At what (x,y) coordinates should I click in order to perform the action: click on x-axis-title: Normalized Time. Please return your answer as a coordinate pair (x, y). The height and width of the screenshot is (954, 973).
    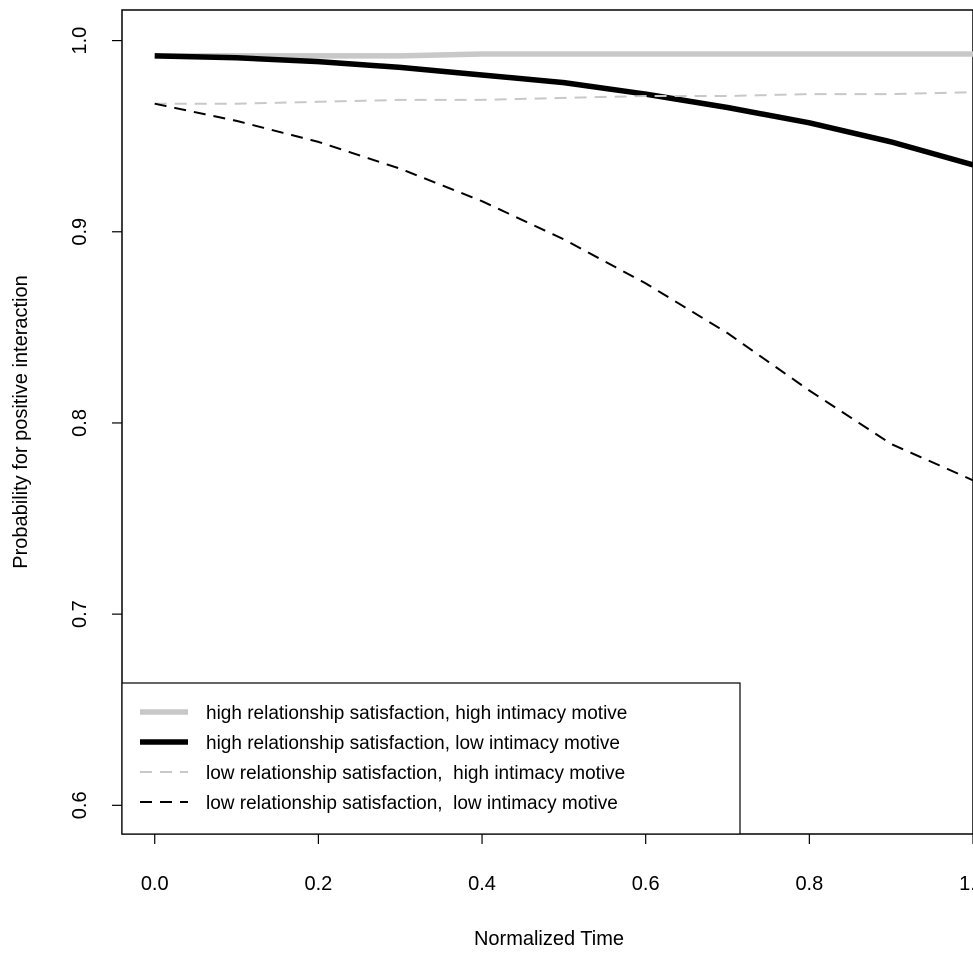
    Looking at the image, I should click on (549, 939).